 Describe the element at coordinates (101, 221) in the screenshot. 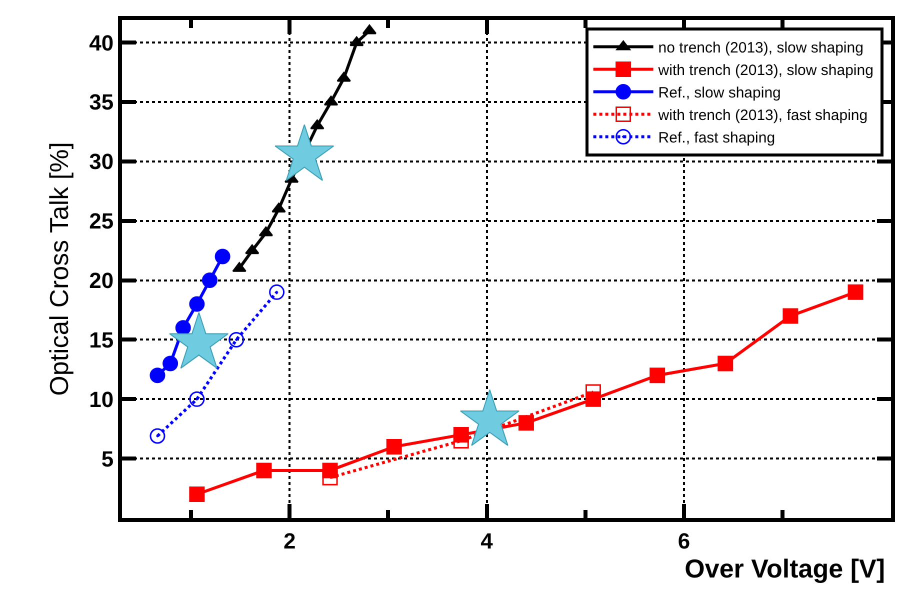

I see `y-tick-label: 25` at that location.